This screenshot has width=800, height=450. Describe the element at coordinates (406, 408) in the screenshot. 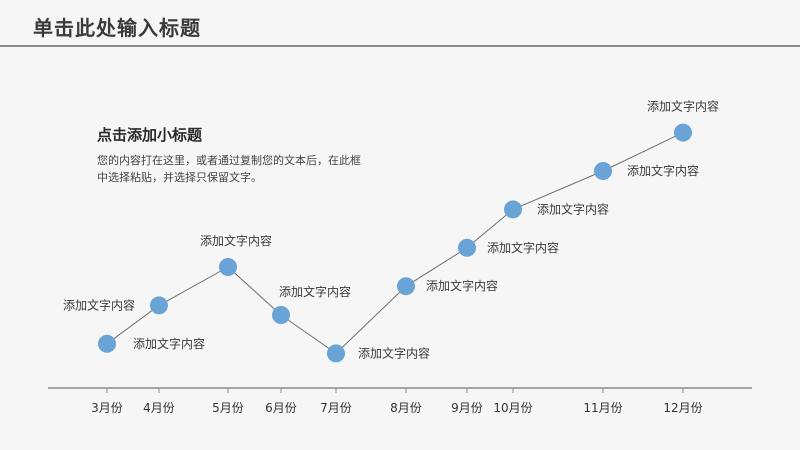

I see `x-tick-label: 8月份` at that location.